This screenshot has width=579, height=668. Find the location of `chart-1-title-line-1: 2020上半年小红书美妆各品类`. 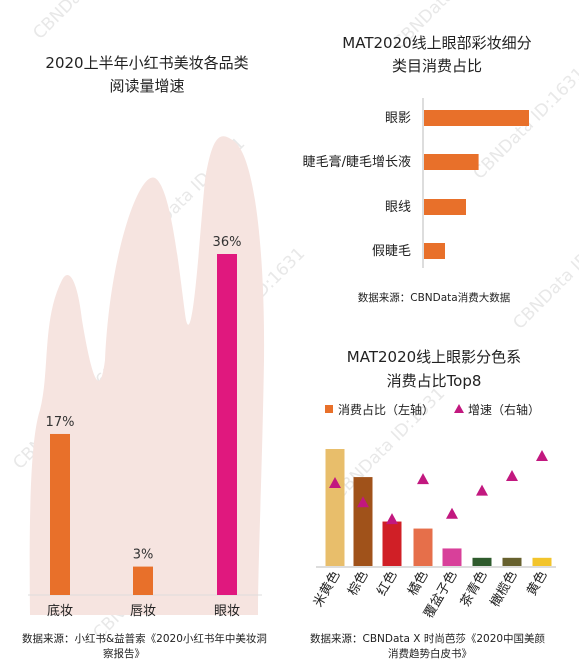

chart-1-title-line-1: 2020上半年小红书美妆各品类 is located at coordinates (146, 63).